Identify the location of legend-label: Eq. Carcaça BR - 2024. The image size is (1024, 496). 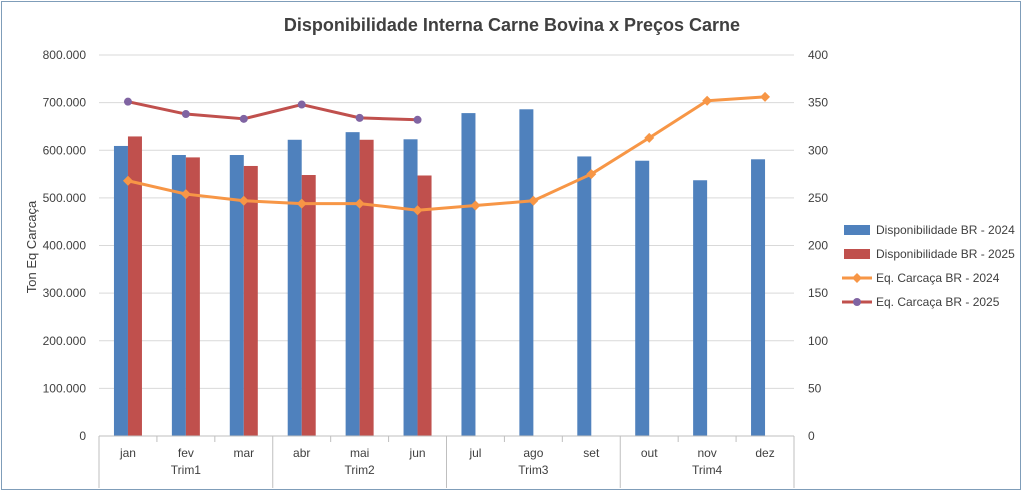
(938, 278).